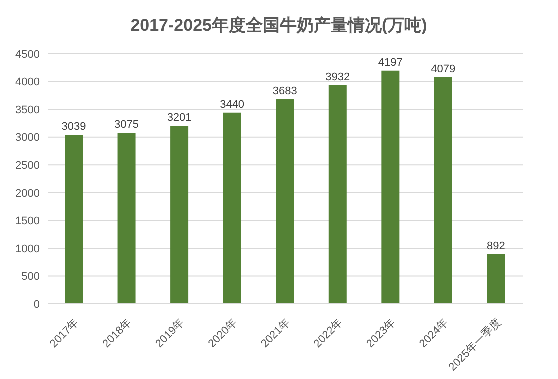 This screenshot has height=379, width=558. I want to click on data-label: 3683, so click(285, 91).